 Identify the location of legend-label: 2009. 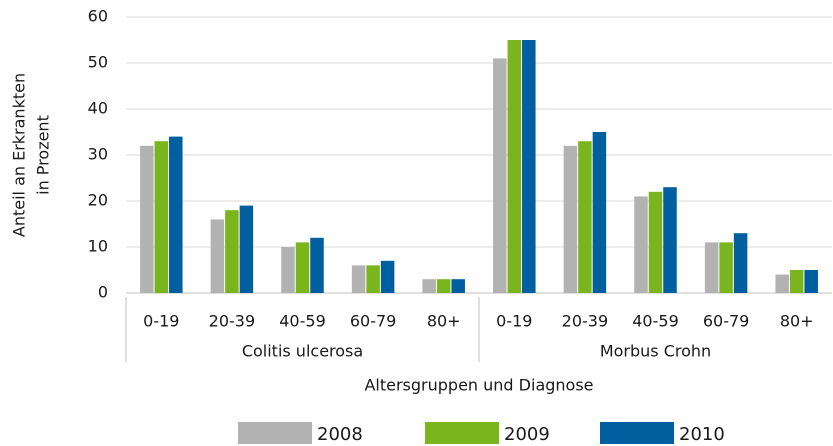
(527, 434).